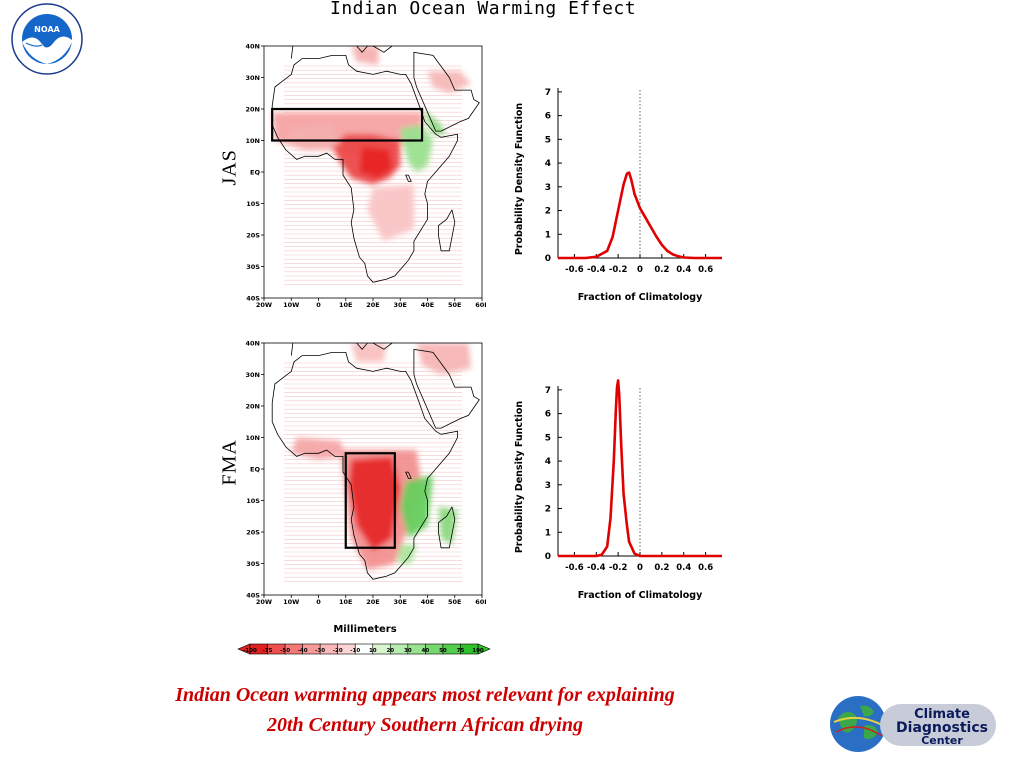 The height and width of the screenshot is (768, 1024). I want to click on fma-lon-tick-label: 20E, so click(373, 602).